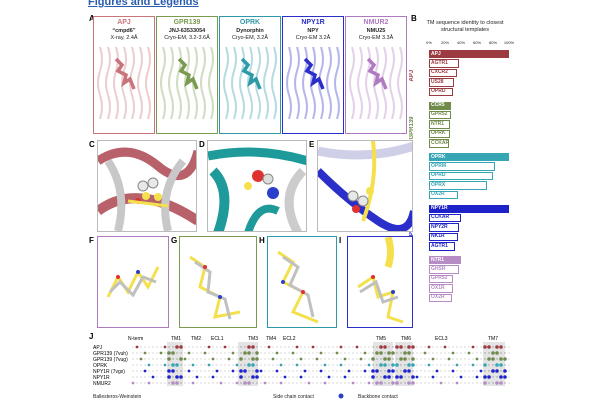 This screenshot has height=400, width=600. What do you see at coordinates (438, 287) in the screenshot?
I see `bar-label: OX1R` at bounding box center [438, 287].